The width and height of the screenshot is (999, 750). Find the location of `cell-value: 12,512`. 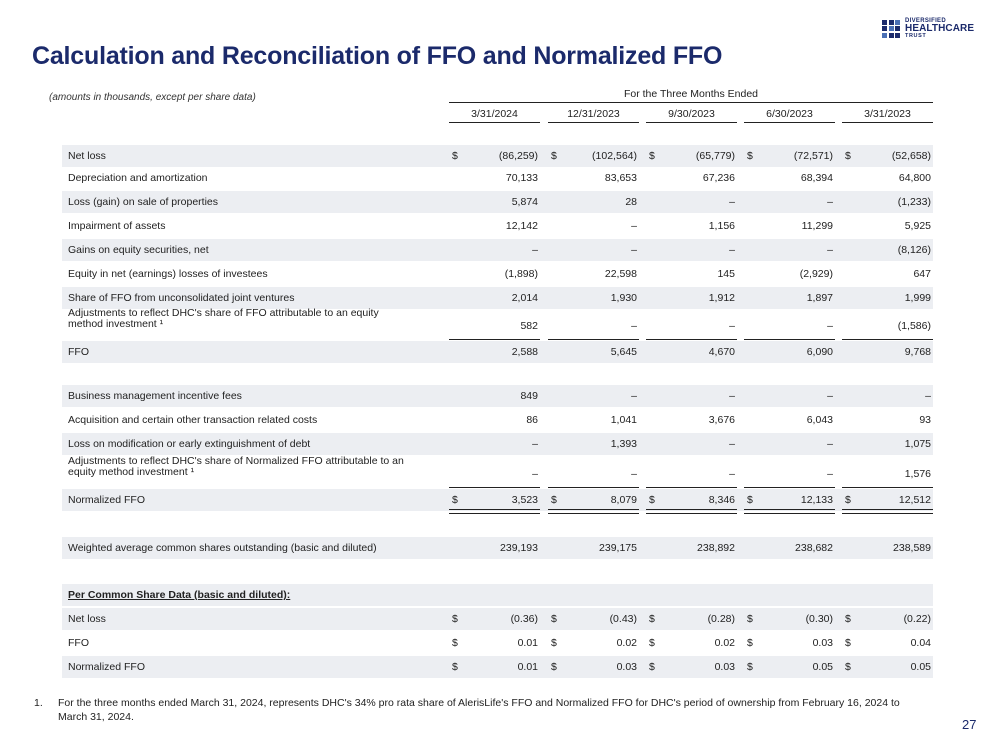

cell-value: 12,512 is located at coordinates (914, 500).